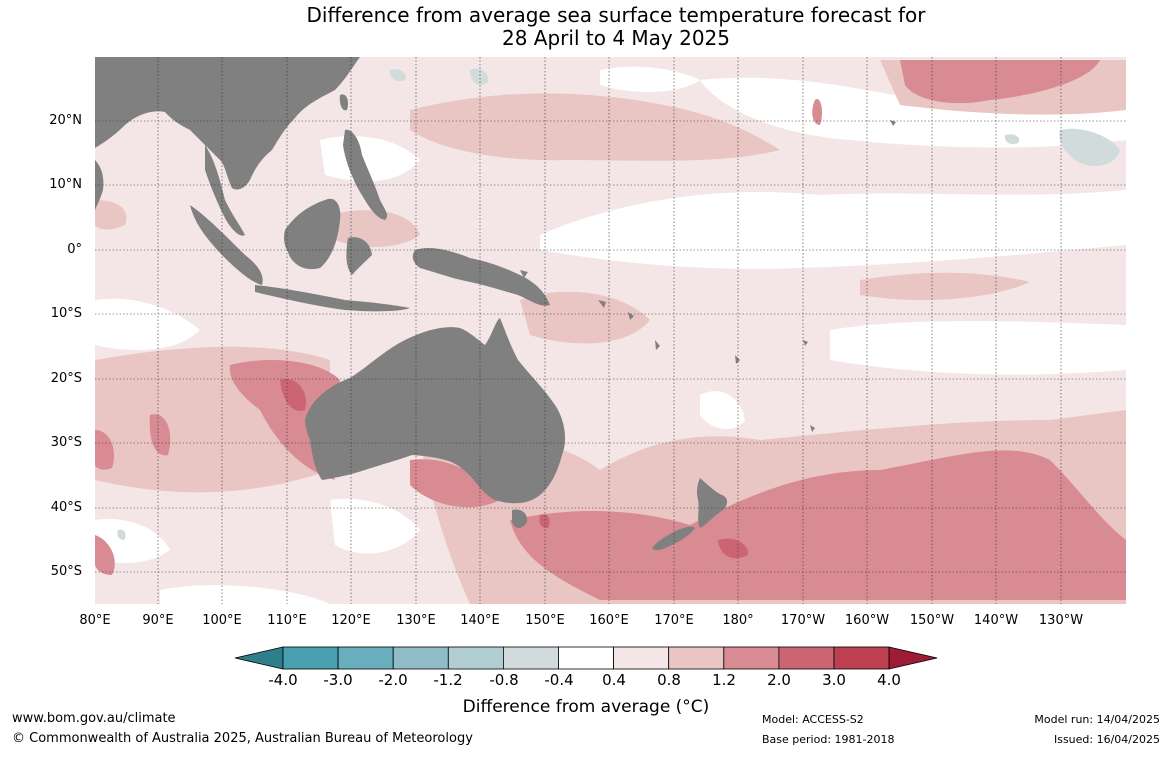  What do you see at coordinates (222, 620) in the screenshot?
I see `lon-label-100e: 100°E` at bounding box center [222, 620].